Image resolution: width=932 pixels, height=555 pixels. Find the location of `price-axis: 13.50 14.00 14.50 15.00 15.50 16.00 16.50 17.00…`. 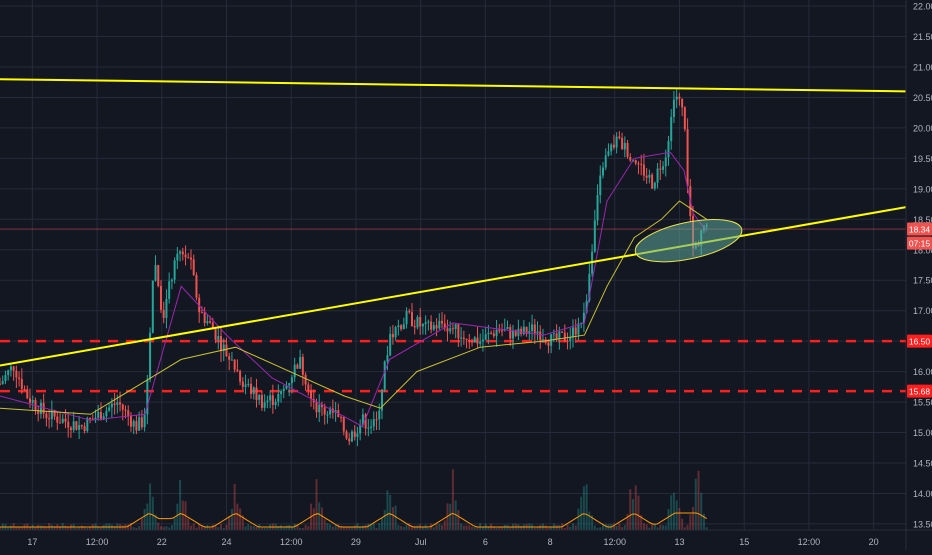

price-axis: 13.50 14.00 14.50 15.00 15.50 16.00 16.50 17.00… is located at coordinates (918, 275).